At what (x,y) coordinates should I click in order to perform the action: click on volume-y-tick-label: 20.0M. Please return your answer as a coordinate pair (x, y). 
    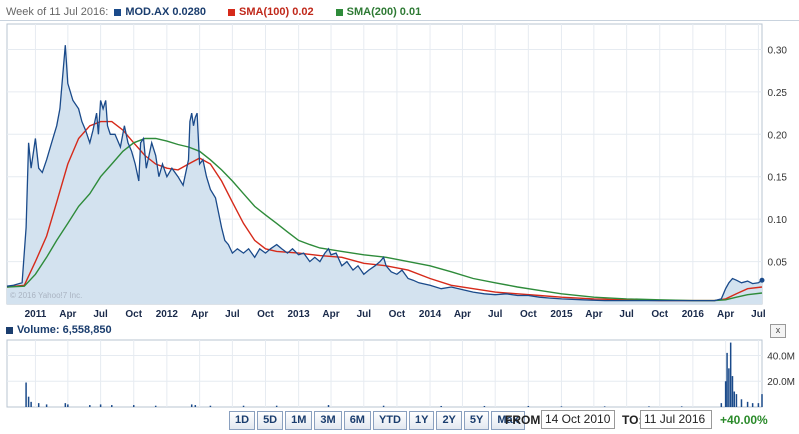
    Looking at the image, I should click on (781, 382).